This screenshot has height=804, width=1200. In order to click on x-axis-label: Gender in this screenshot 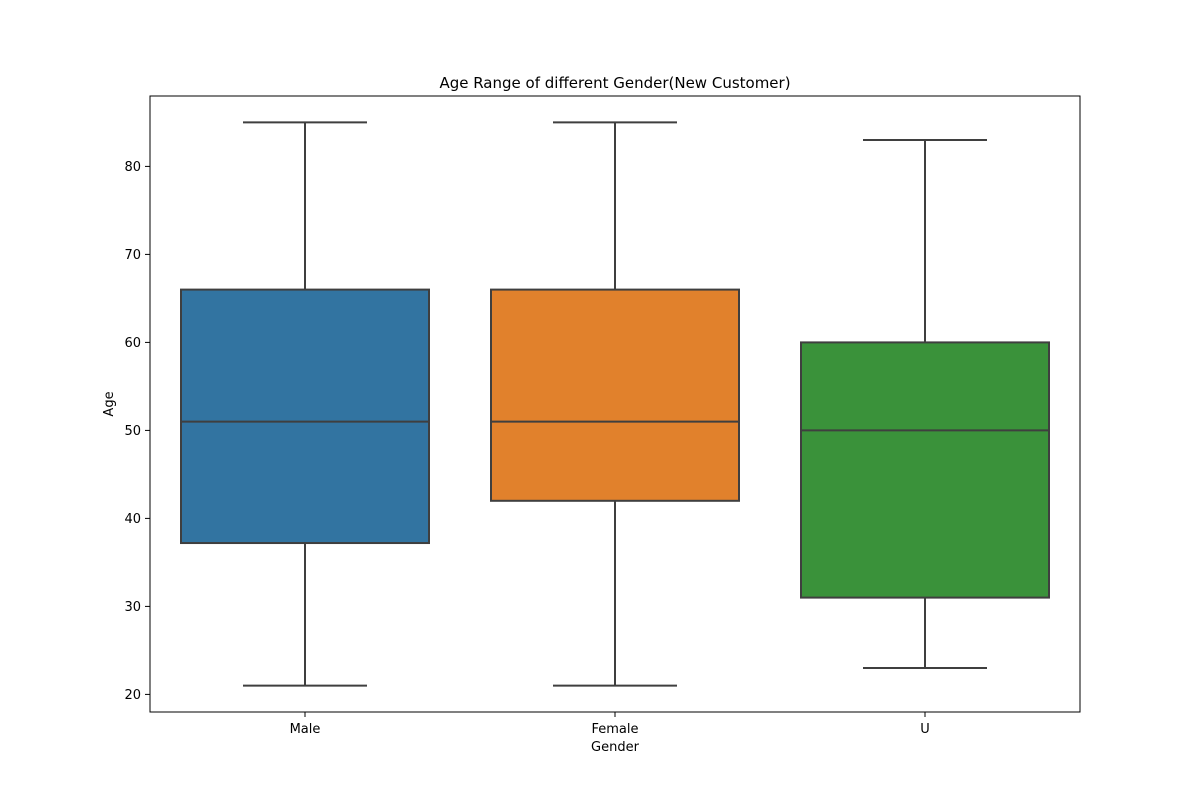, I will do `click(615, 747)`.